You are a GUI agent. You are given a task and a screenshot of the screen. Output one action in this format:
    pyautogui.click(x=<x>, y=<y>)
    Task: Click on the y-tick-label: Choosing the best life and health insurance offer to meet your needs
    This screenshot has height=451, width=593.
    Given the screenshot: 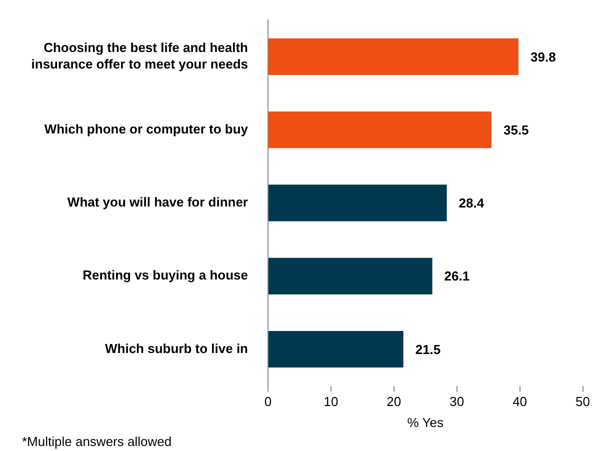 What is the action you would take?
    pyautogui.click(x=139, y=56)
    